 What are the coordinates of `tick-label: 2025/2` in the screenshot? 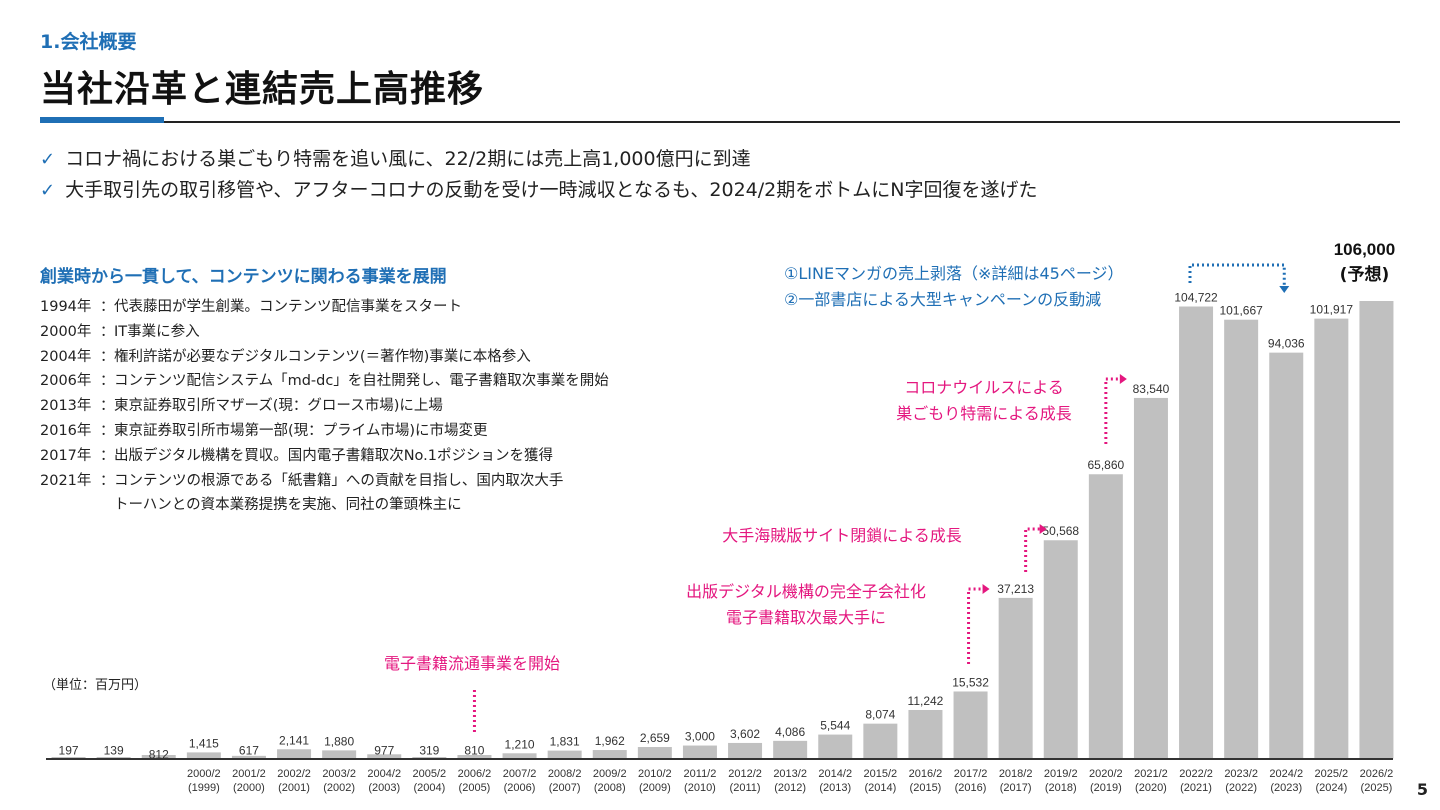 It's located at (1332, 774).